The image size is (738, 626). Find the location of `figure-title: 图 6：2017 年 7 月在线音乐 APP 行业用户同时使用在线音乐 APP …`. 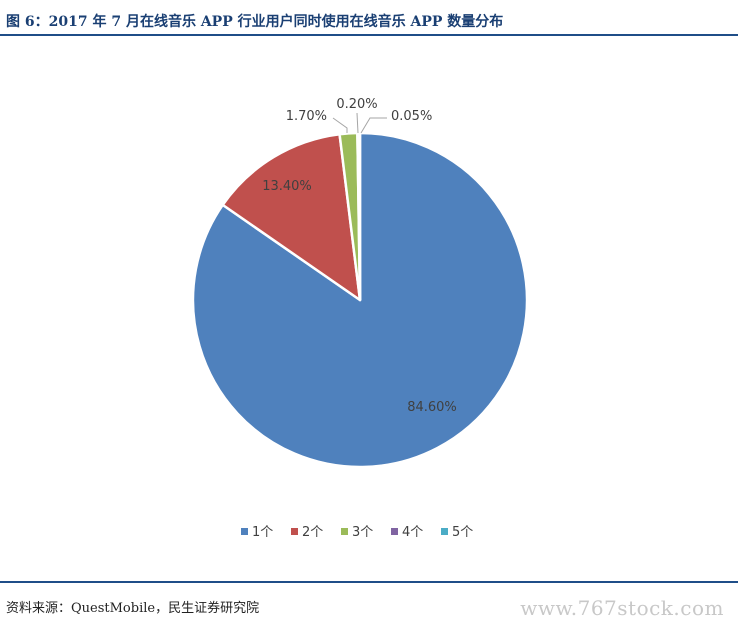

figure-title: 图 6：2017 年 7 月在线音乐 APP 行业用户同时使用在线音乐 APP … is located at coordinates (255, 22).